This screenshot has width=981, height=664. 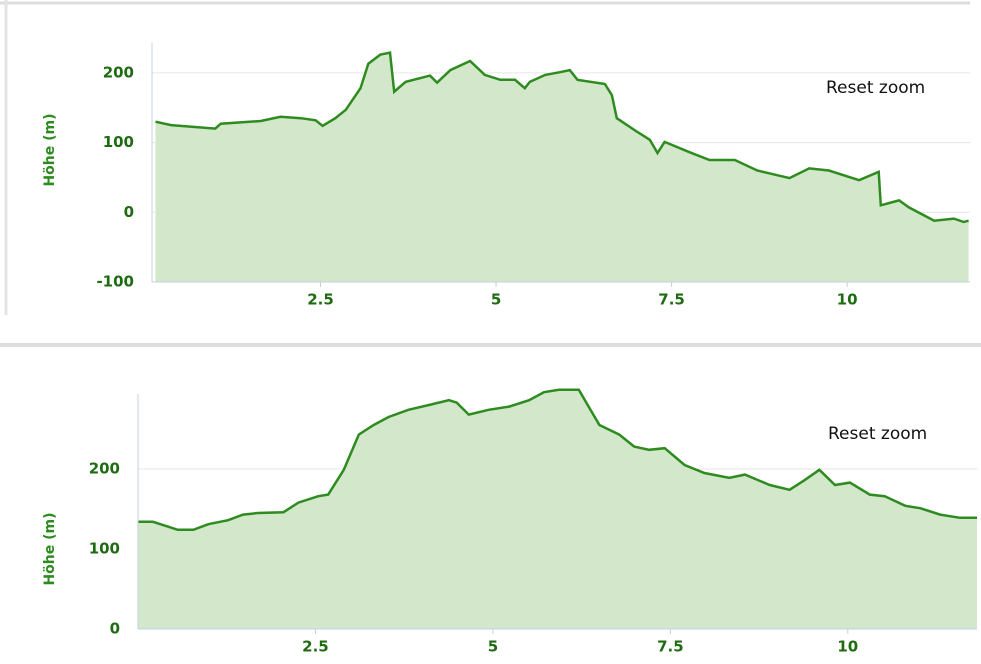 I want to click on y-tick-label: -100, so click(x=115, y=282).